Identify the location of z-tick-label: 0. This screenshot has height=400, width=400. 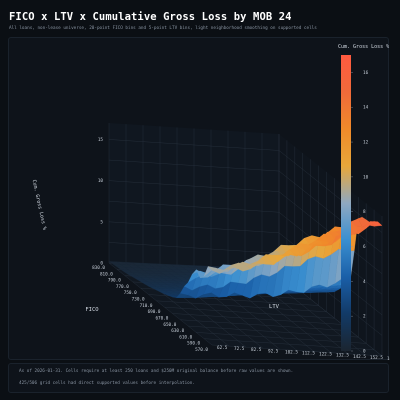
(101, 264).